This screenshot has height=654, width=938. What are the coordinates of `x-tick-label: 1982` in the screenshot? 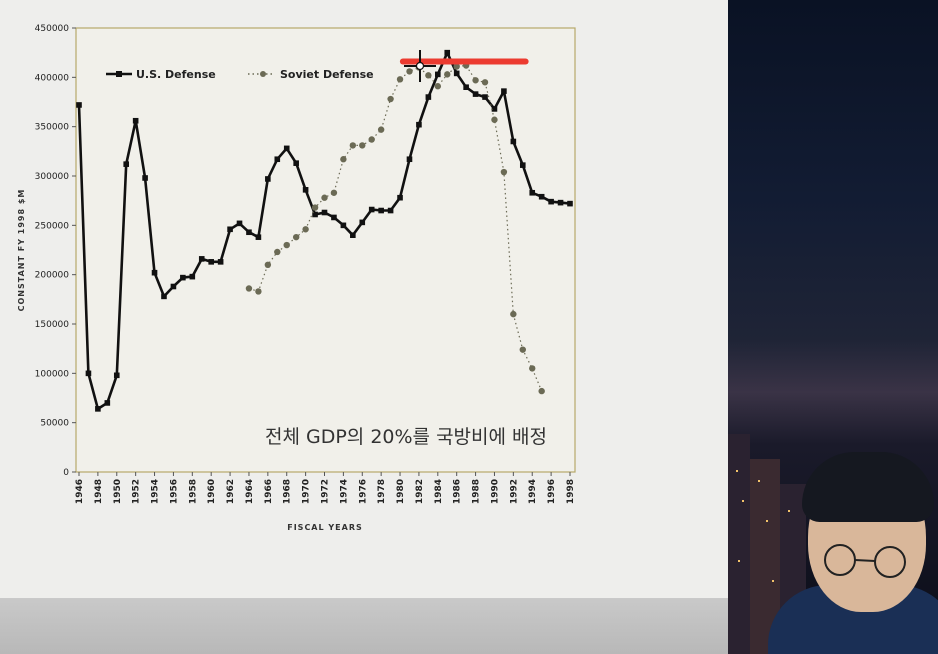 It's located at (420, 491).